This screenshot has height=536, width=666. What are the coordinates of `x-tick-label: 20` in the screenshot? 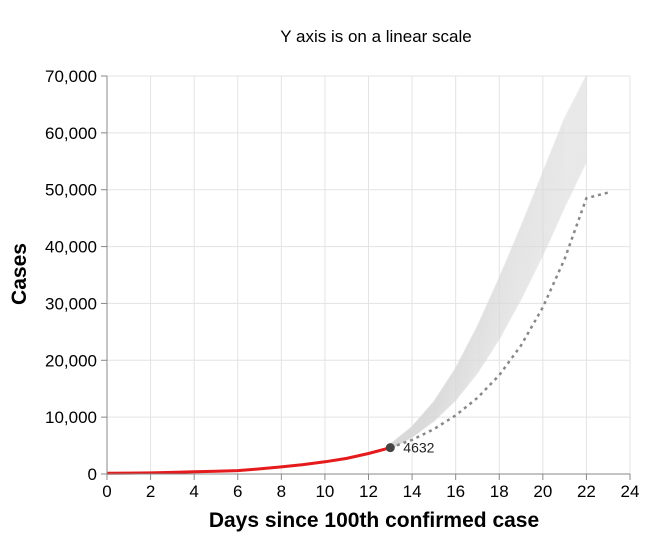 It's located at (542, 491).